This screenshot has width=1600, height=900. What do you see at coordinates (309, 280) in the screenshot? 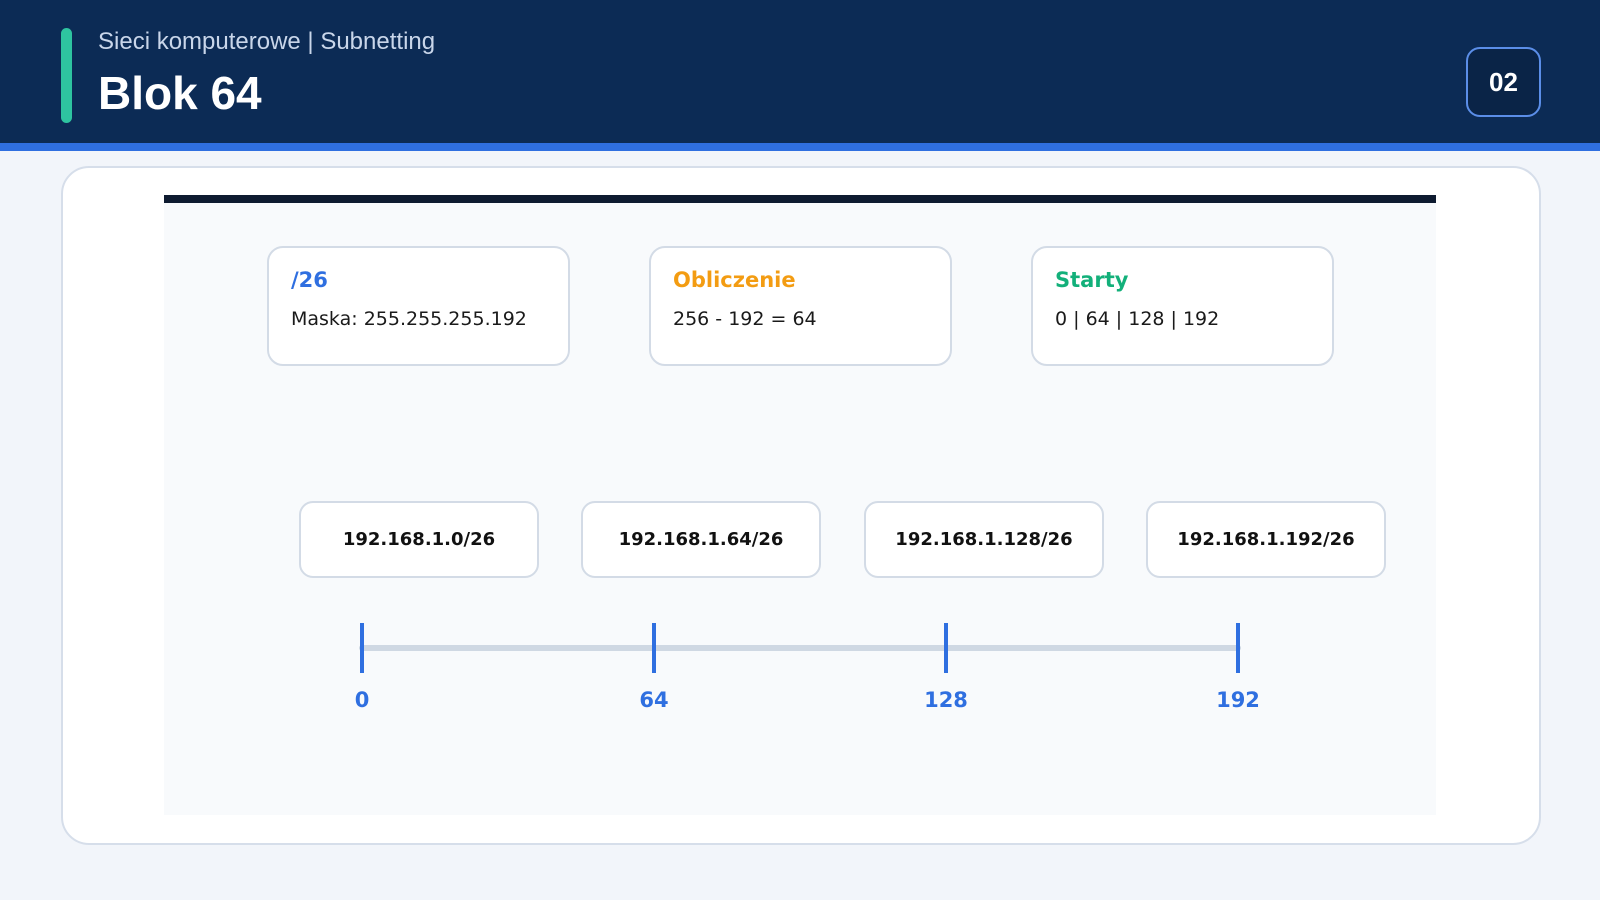
I see `info-box-title: /26` at bounding box center [309, 280].